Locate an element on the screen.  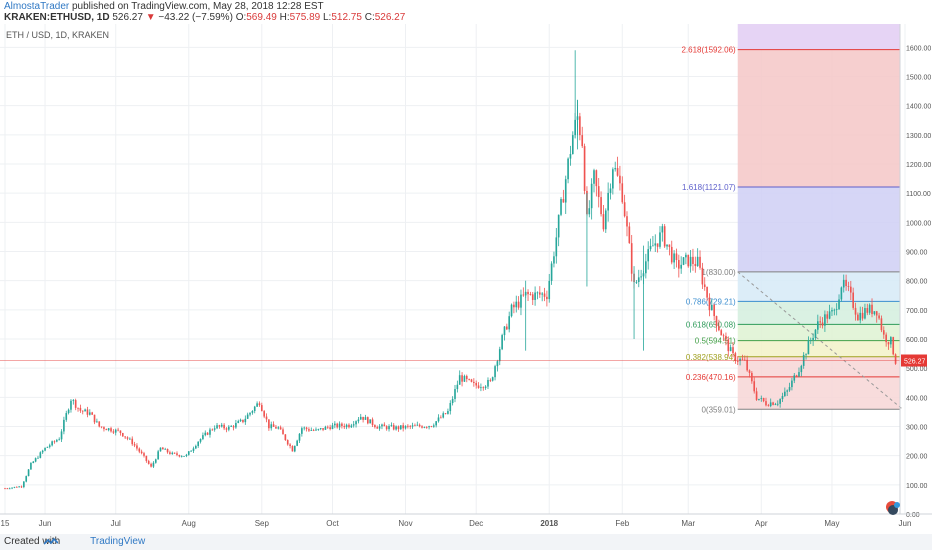
current-price-label: 526.27 is located at coordinates (915, 362).